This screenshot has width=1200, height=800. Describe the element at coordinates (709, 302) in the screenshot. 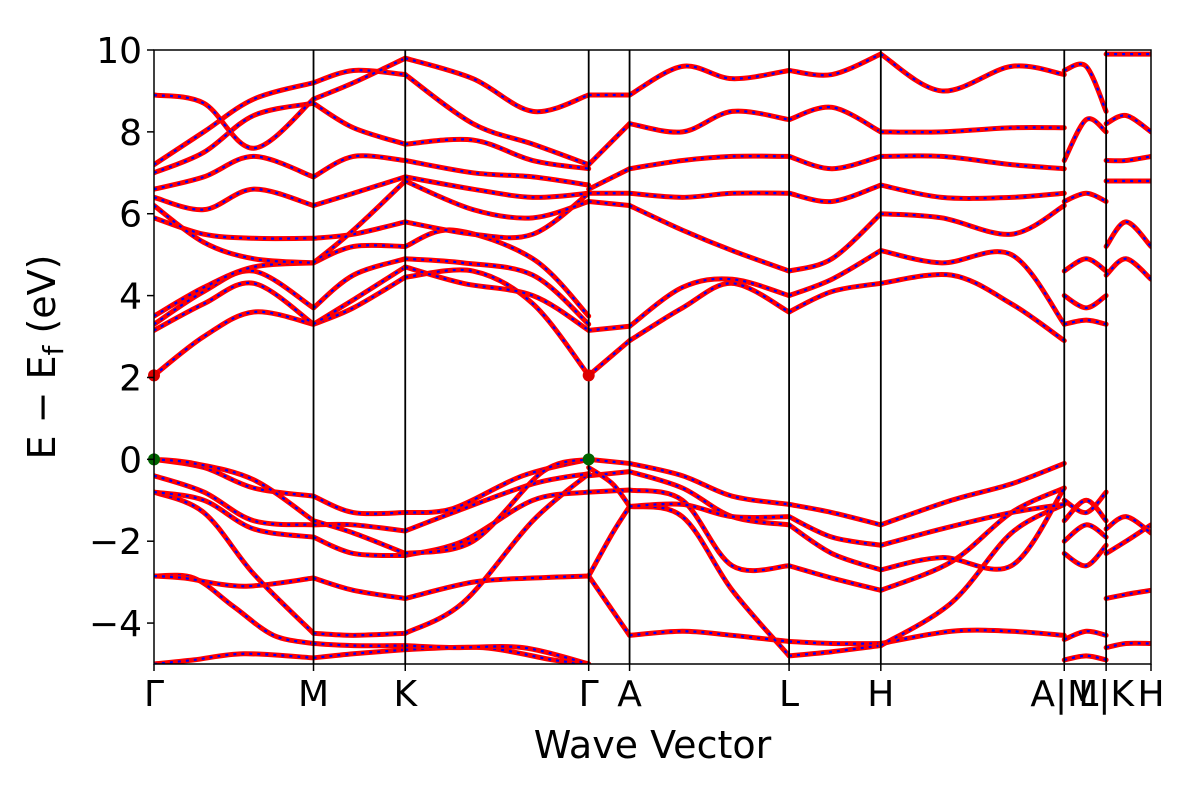

I see `band-19-segment-1-dash` at that location.